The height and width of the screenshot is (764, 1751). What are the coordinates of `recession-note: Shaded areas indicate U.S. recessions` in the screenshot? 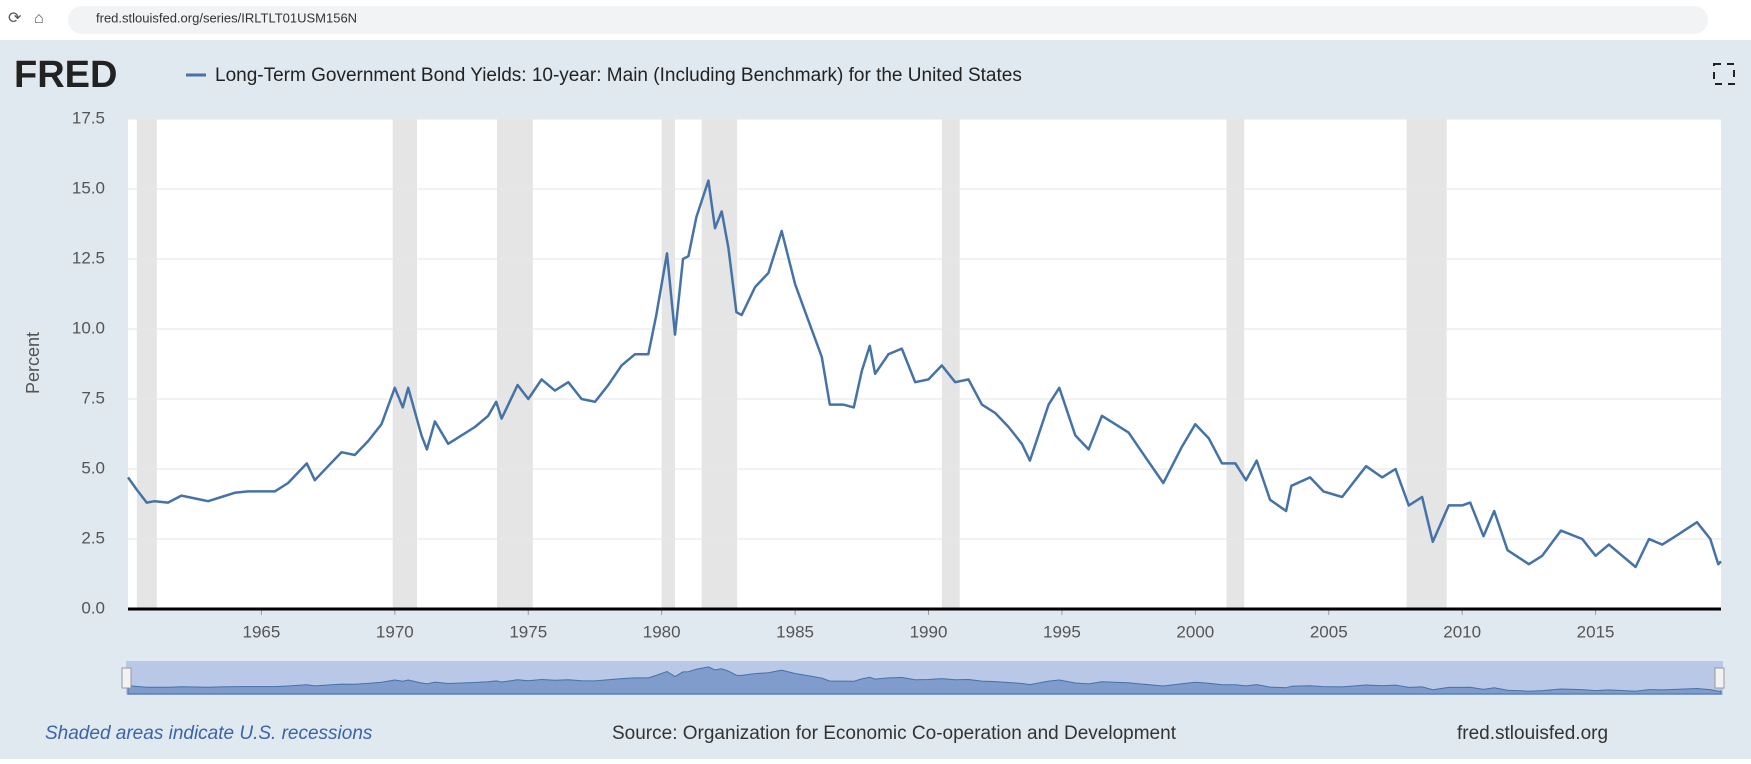 It's located at (209, 733).